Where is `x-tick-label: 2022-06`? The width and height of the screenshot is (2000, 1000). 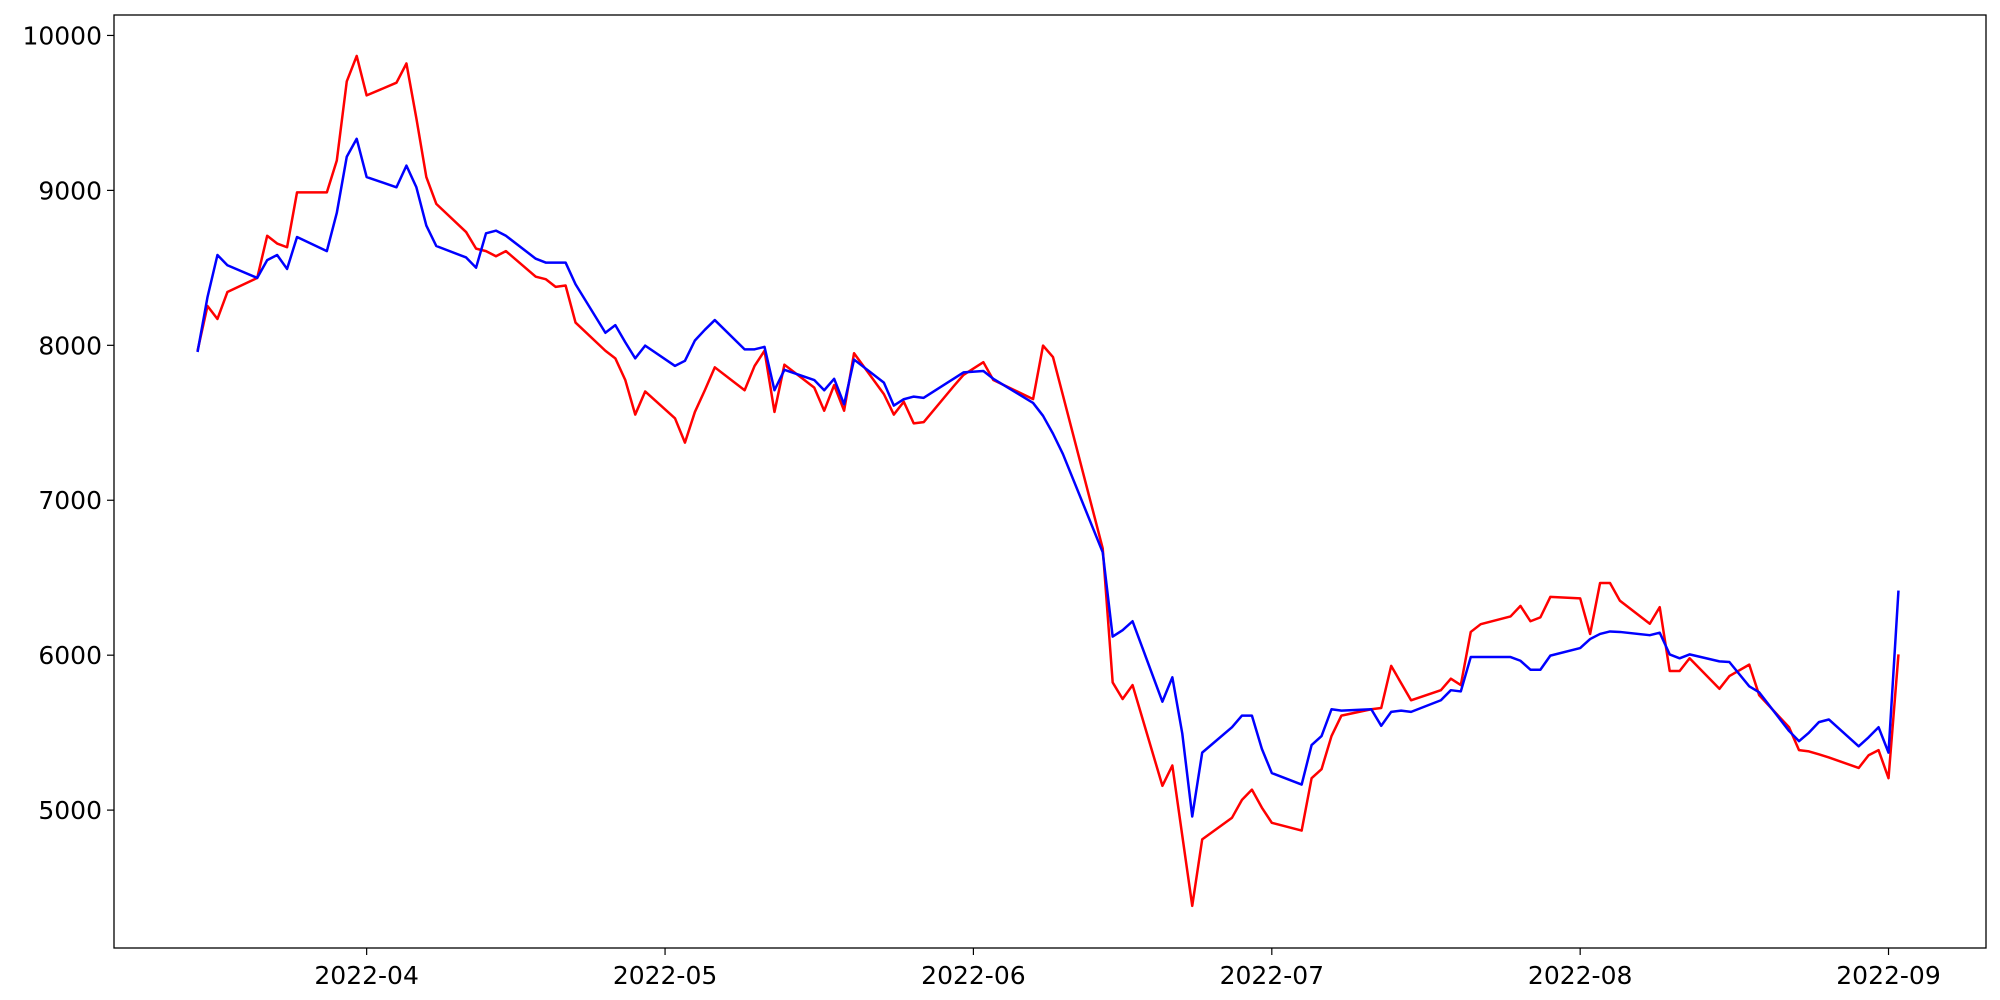
x-tick-label: 2022-06 is located at coordinates (973, 975).